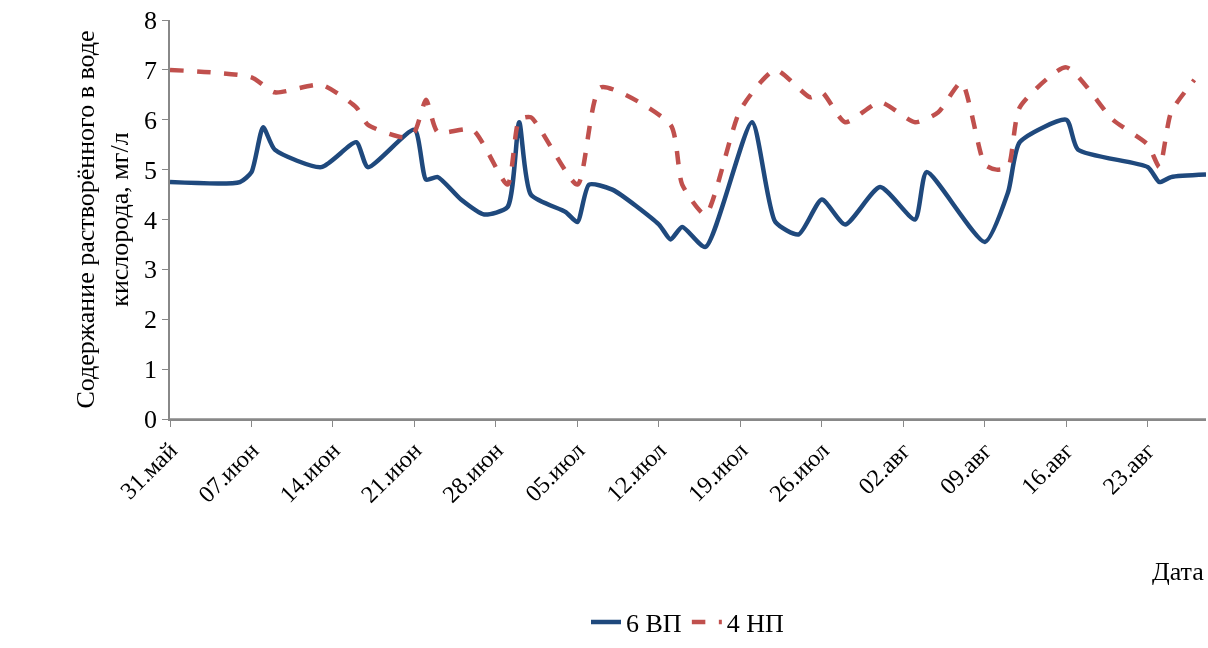 The height and width of the screenshot is (648, 1208). What do you see at coordinates (151, 120) in the screenshot?
I see `y-tick-label: 6` at bounding box center [151, 120].